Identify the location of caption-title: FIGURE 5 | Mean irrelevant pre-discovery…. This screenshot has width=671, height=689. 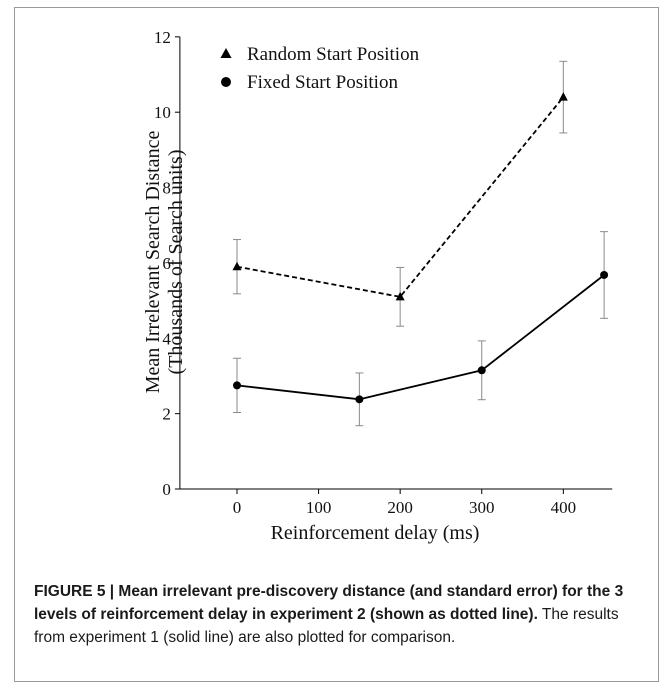
(329, 603).